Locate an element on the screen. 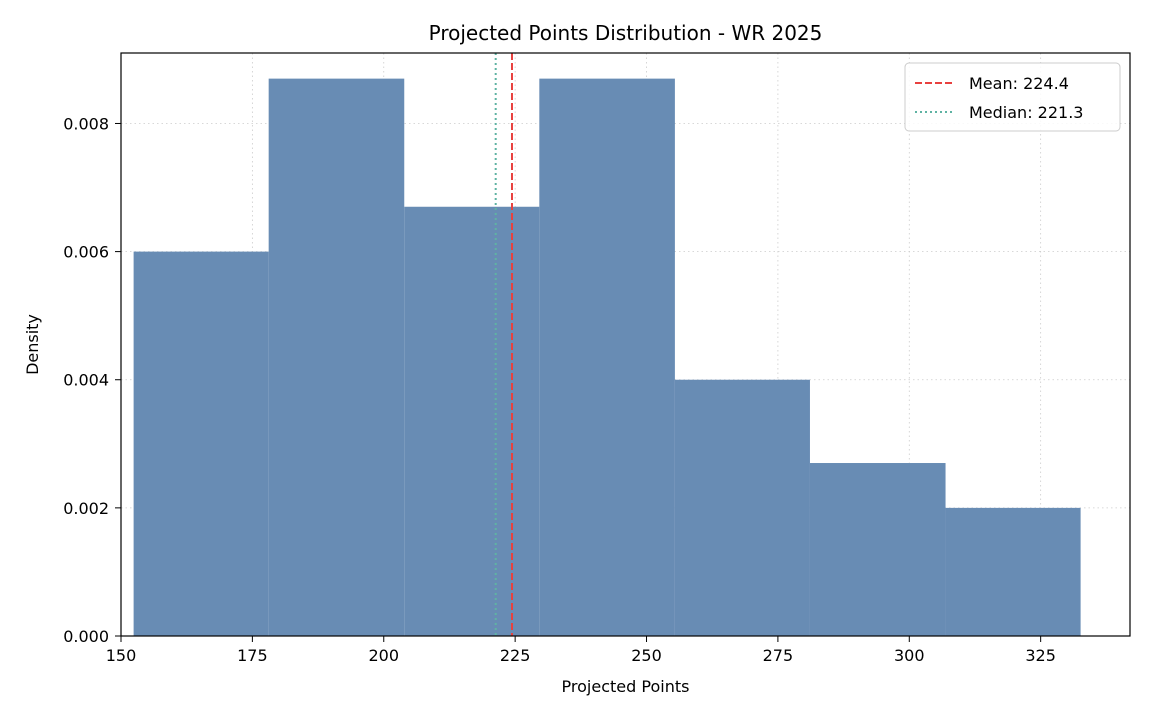 This screenshot has width=1152, height=720. legend-box is located at coordinates (1012, 97).